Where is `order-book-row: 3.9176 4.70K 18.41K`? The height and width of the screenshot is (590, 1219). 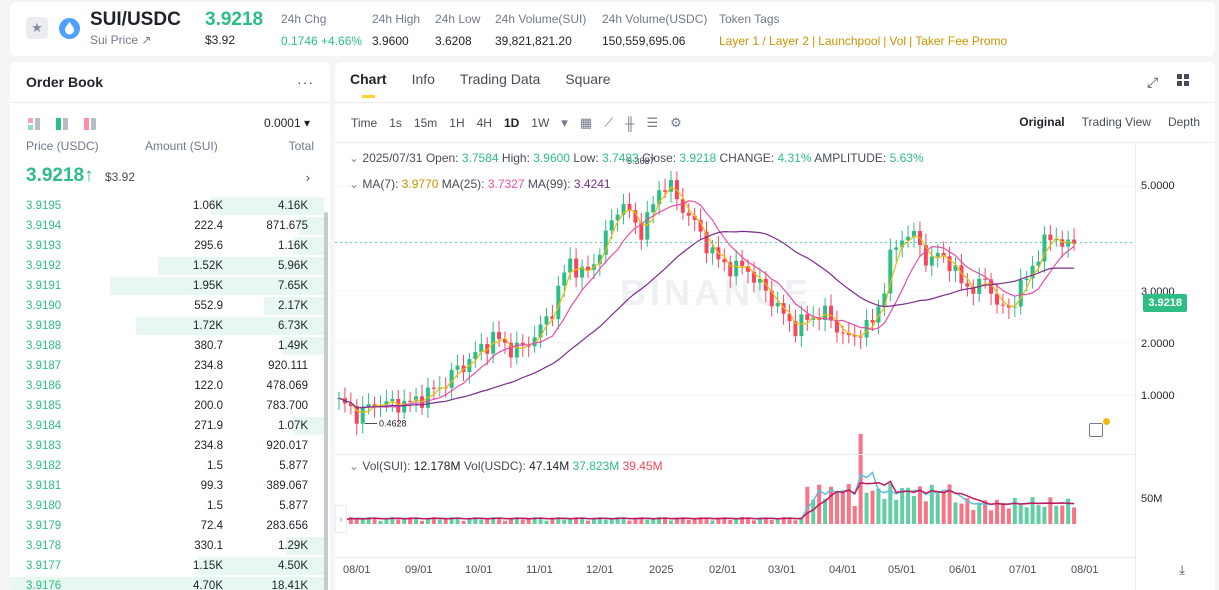
order-book-row: 3.9176 4.70K 18.41K is located at coordinates (167, 583).